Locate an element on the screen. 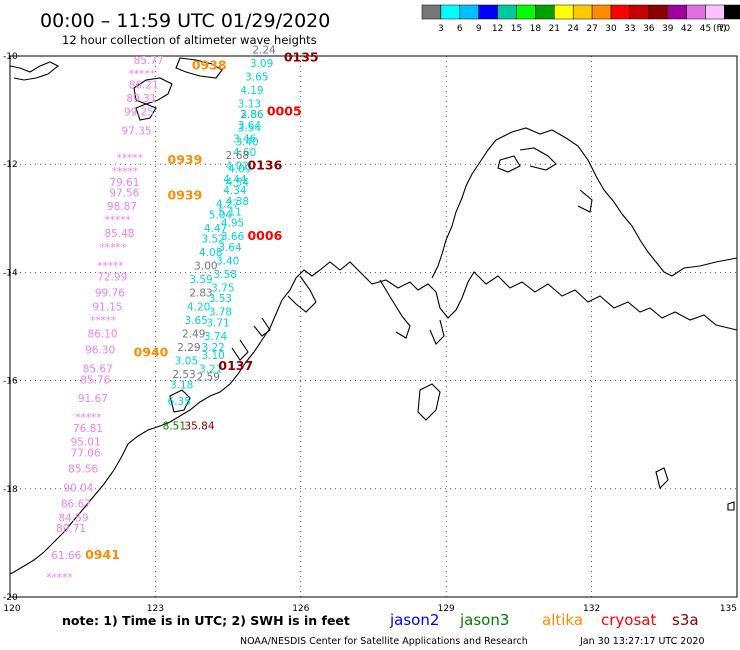 This screenshot has width=740, height=650. wave-height-label: 3.13 is located at coordinates (249, 104).